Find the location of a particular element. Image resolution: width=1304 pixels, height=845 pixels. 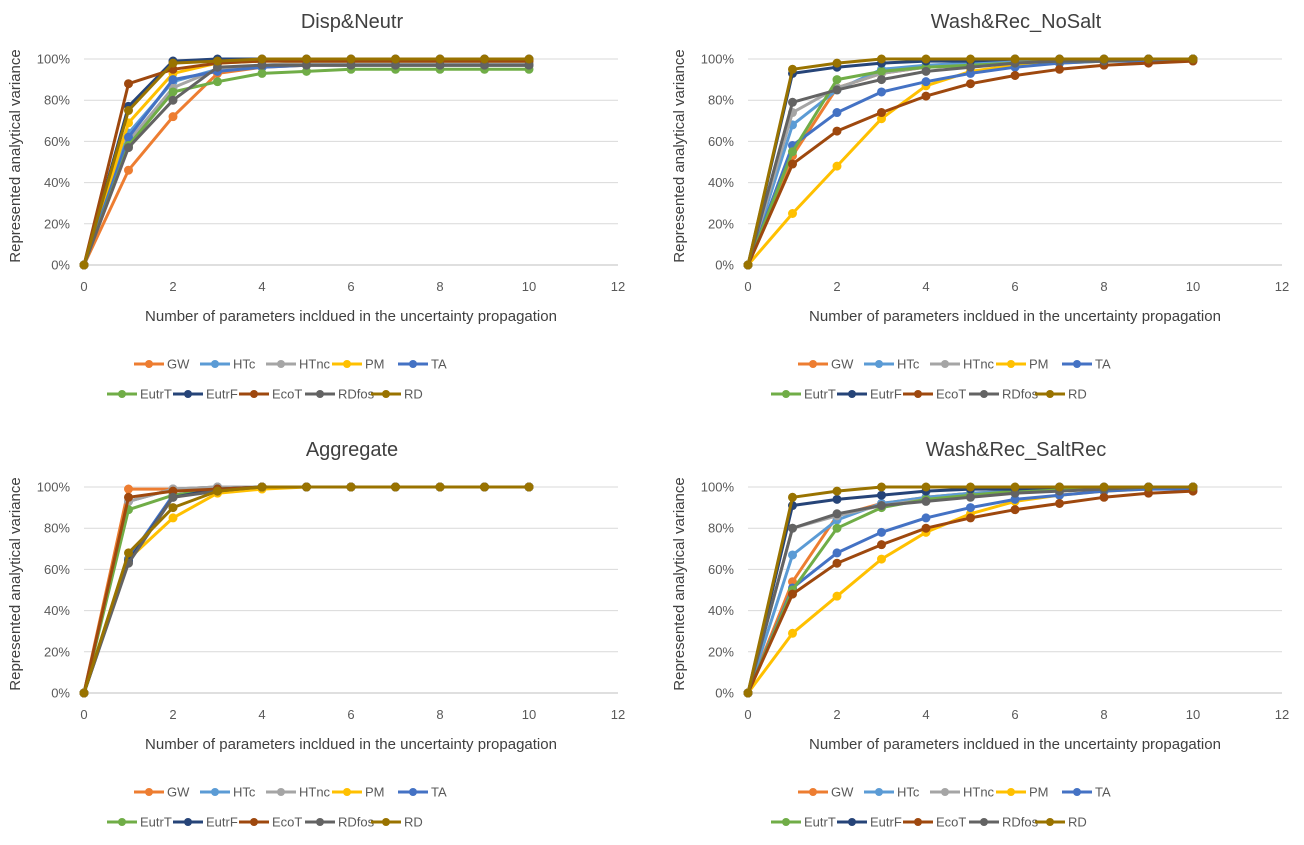

x-tick-label: 10 is located at coordinates (529, 714).